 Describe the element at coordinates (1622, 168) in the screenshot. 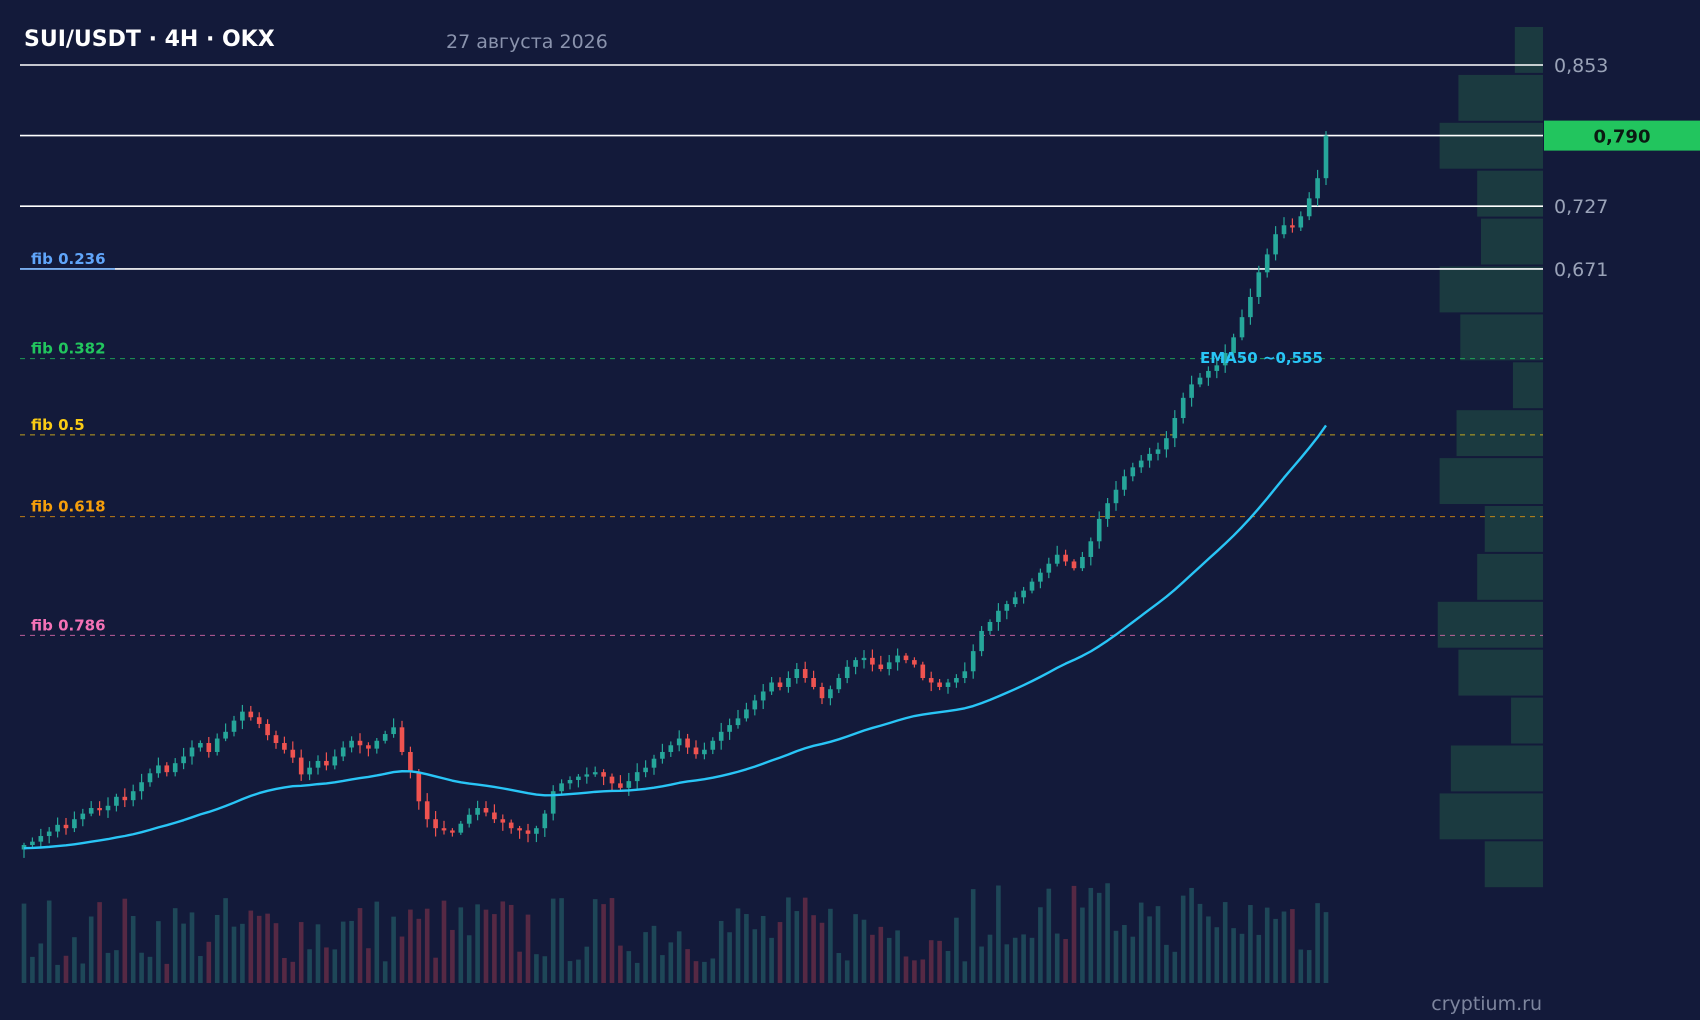

I see `price-axis: 0,853 0,727 0,671 0,790` at that location.